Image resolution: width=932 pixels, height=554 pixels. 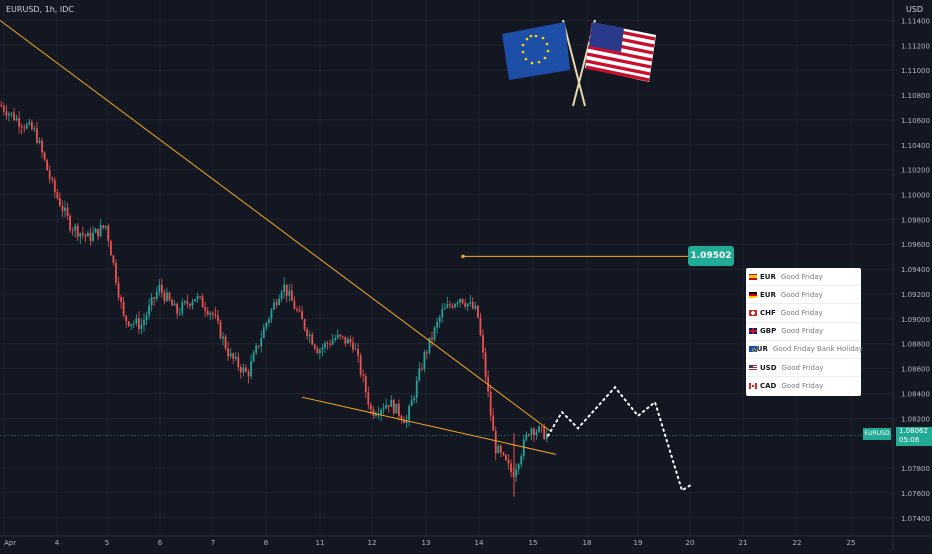 What do you see at coordinates (587, 543) in the screenshot?
I see `x-tick-label: 18` at bounding box center [587, 543].